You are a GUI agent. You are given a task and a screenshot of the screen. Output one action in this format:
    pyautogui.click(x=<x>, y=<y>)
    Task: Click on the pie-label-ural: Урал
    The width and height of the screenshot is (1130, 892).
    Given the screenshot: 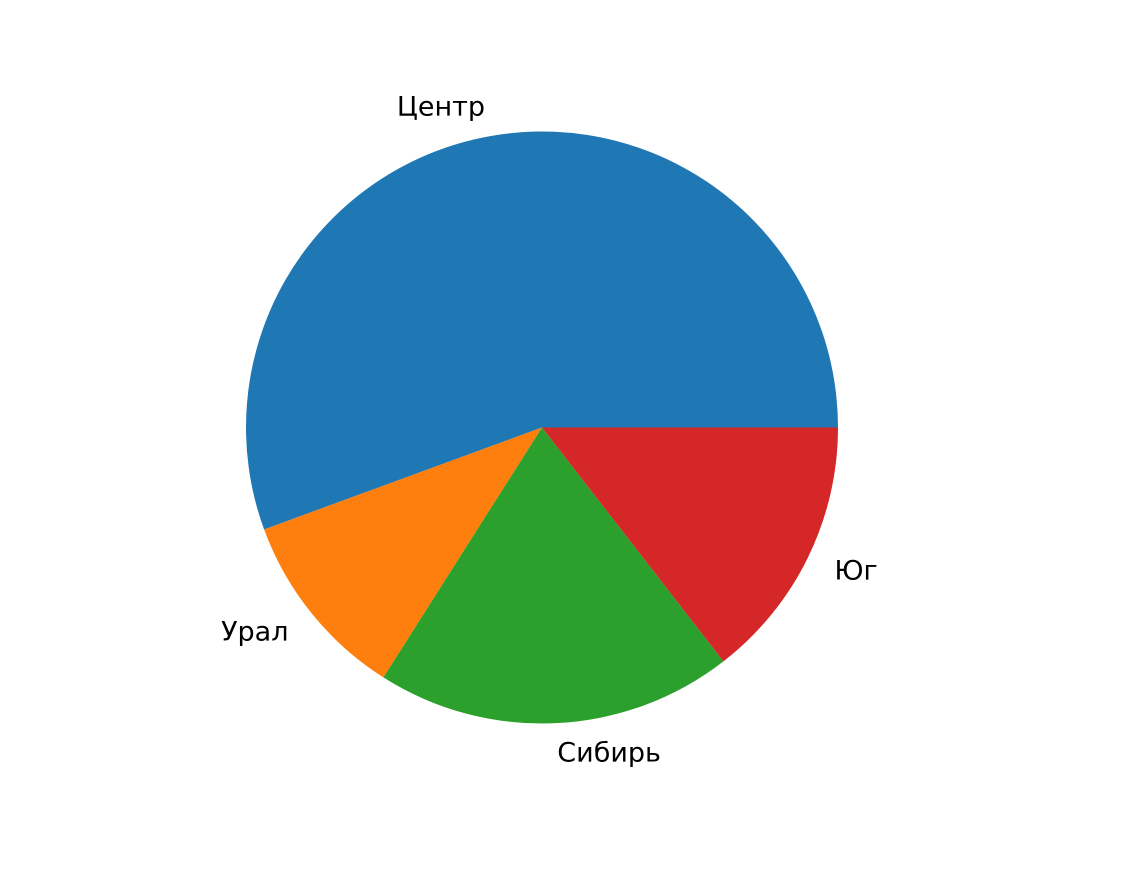 What is the action you would take?
    pyautogui.click(x=255, y=632)
    